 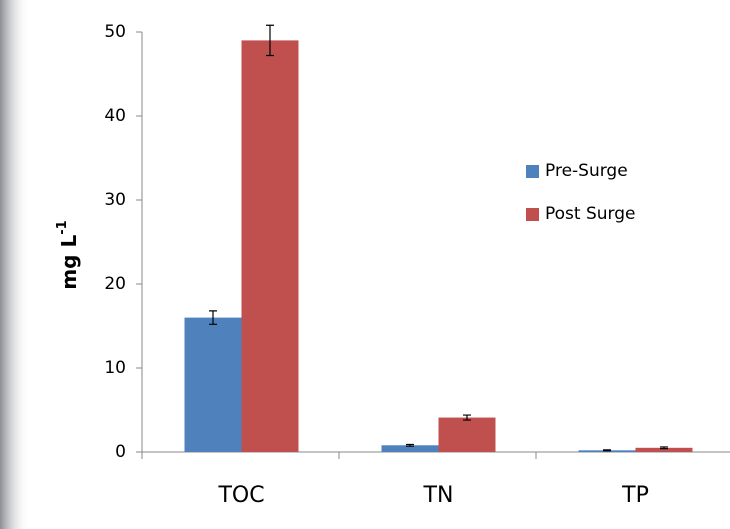 I want to click on legend-label: Pre-Surge, so click(x=586, y=171).